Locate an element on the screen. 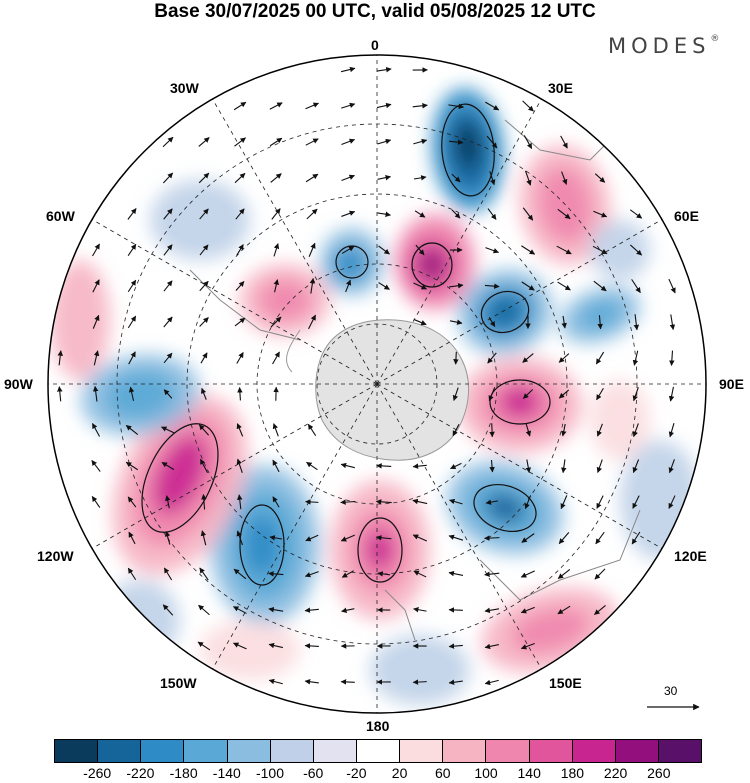 The width and height of the screenshot is (750, 783). modes-logo: MODES® is located at coordinates (663, 46).